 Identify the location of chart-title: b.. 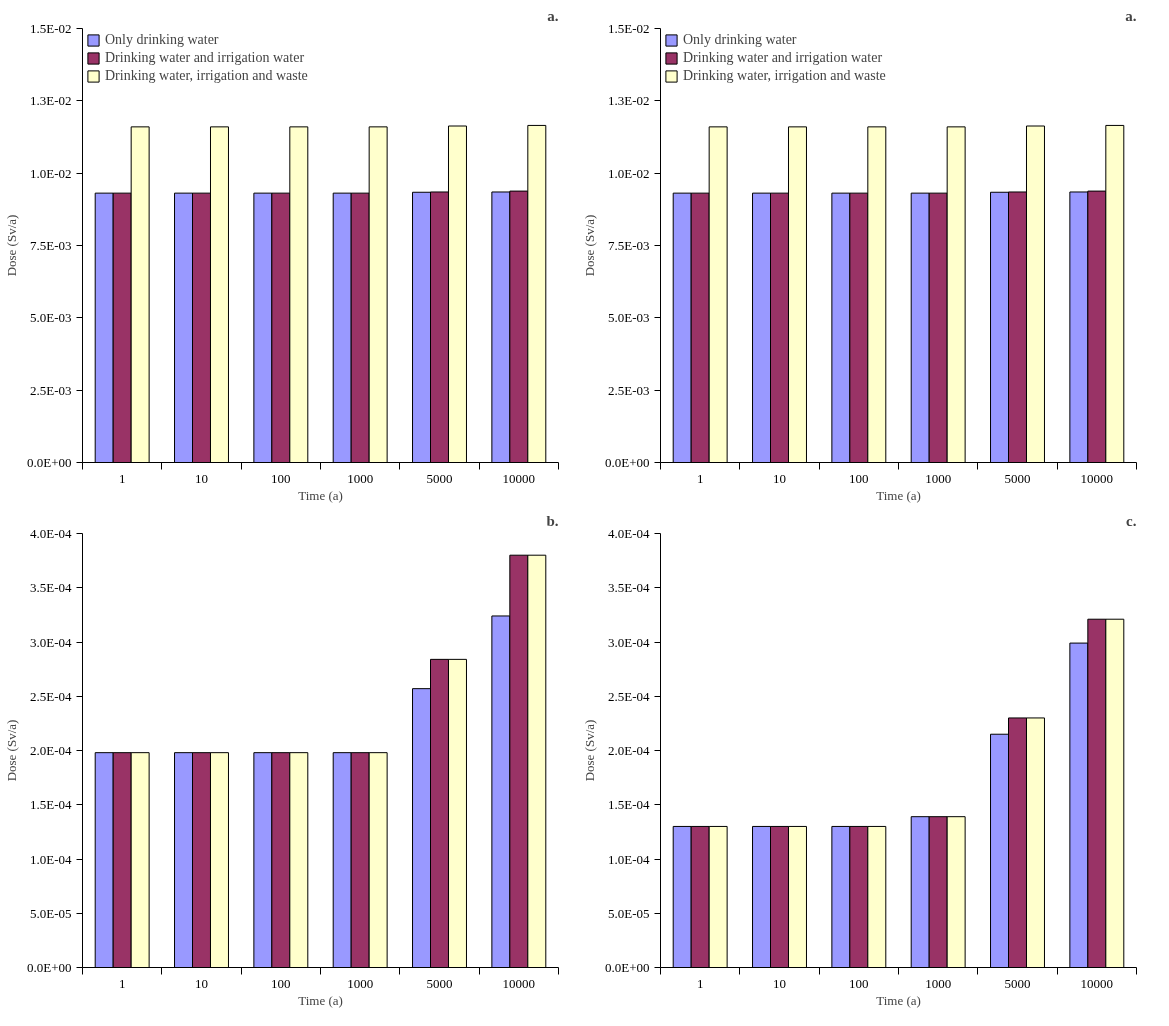
(552, 520).